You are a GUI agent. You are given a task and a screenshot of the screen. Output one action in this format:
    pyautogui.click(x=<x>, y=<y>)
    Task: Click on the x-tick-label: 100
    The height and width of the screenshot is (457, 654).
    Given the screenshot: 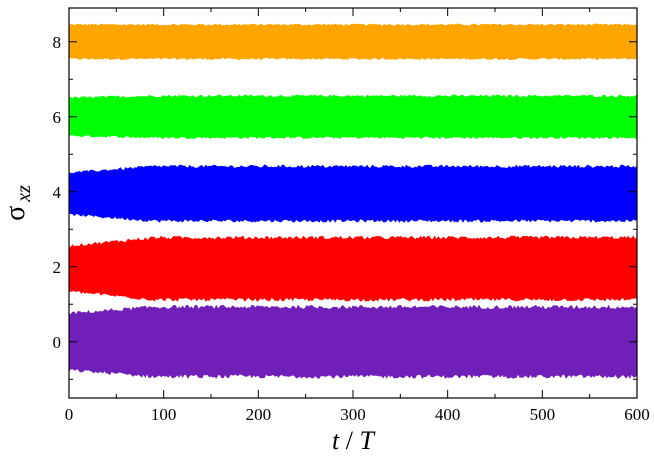 What is the action you would take?
    pyautogui.click(x=164, y=414)
    